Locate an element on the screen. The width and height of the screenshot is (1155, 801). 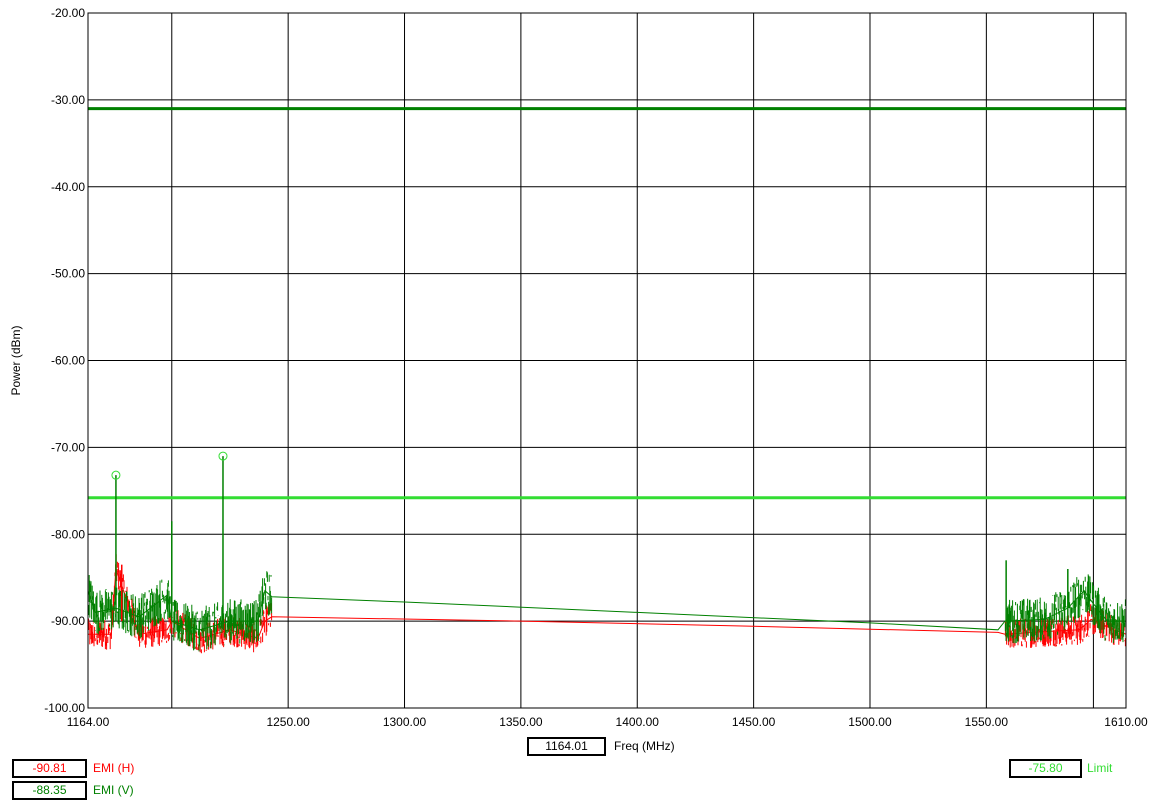
x-tick-label: 1400.00 is located at coordinates (638, 722).